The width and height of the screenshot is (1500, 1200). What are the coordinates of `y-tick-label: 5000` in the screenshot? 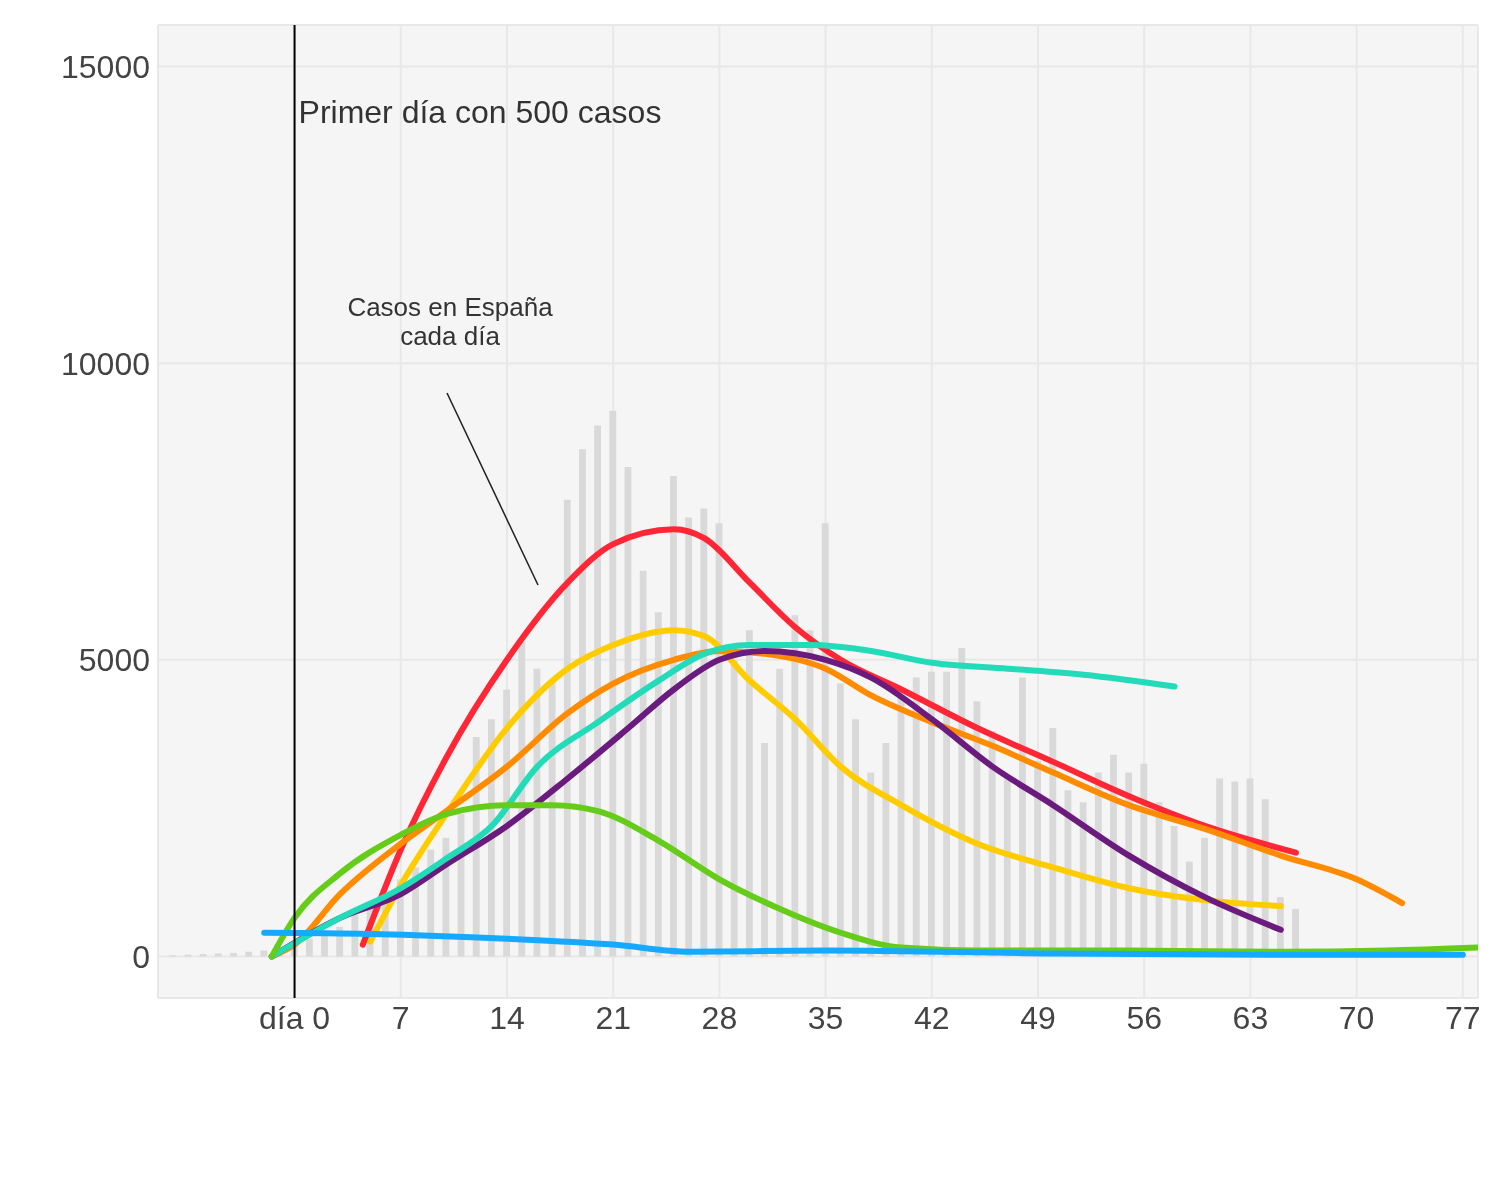 It's located at (114, 660).